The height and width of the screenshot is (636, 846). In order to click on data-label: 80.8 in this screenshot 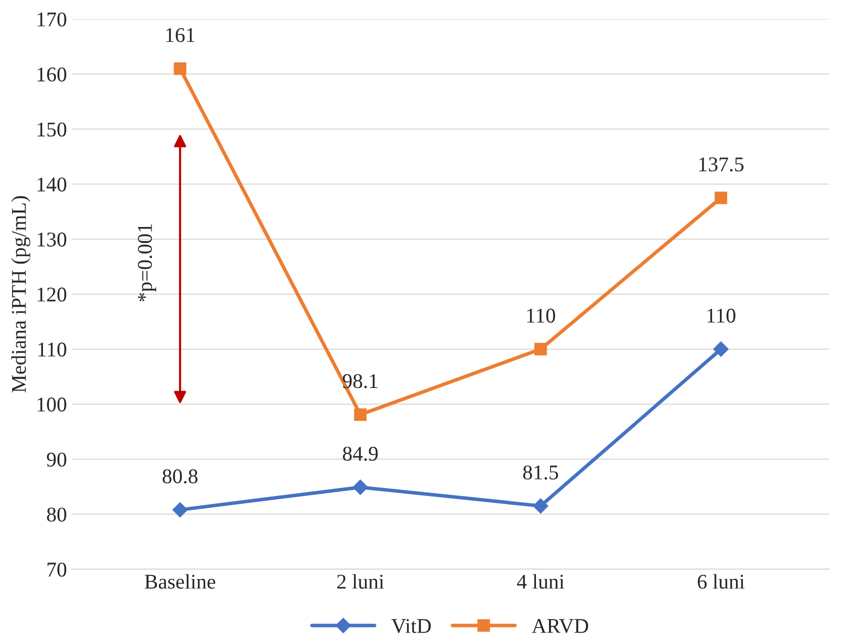, I will do `click(180, 476)`.